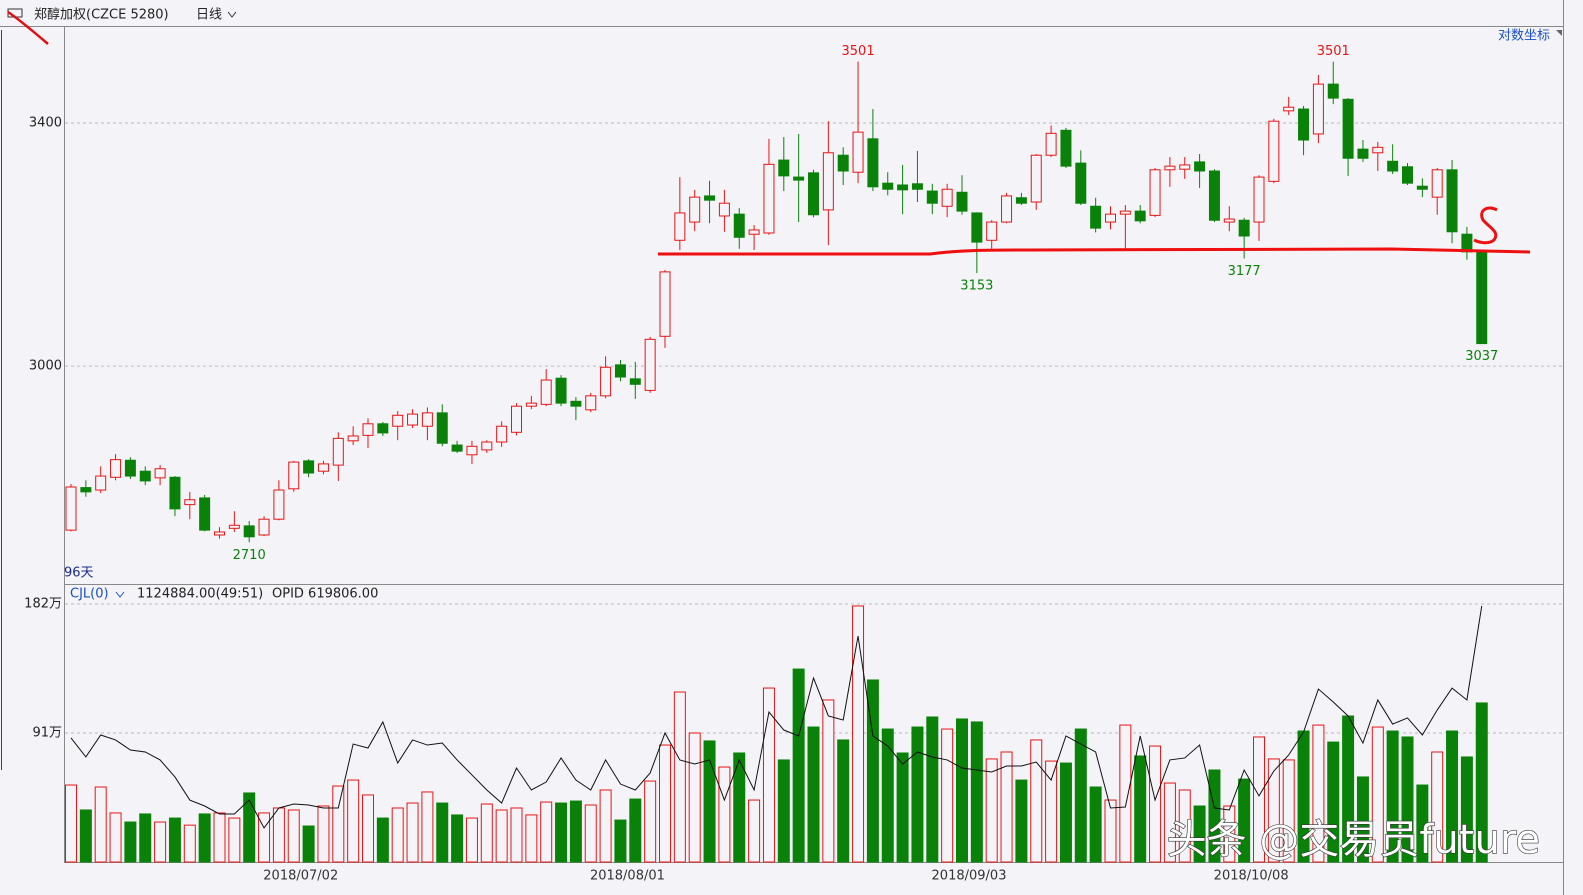 Image resolution: width=1583 pixels, height=895 pixels. Describe the element at coordinates (101, 15) in the screenshot. I see `symbol-title: 郑醇加权(CZCE 5280)` at that location.